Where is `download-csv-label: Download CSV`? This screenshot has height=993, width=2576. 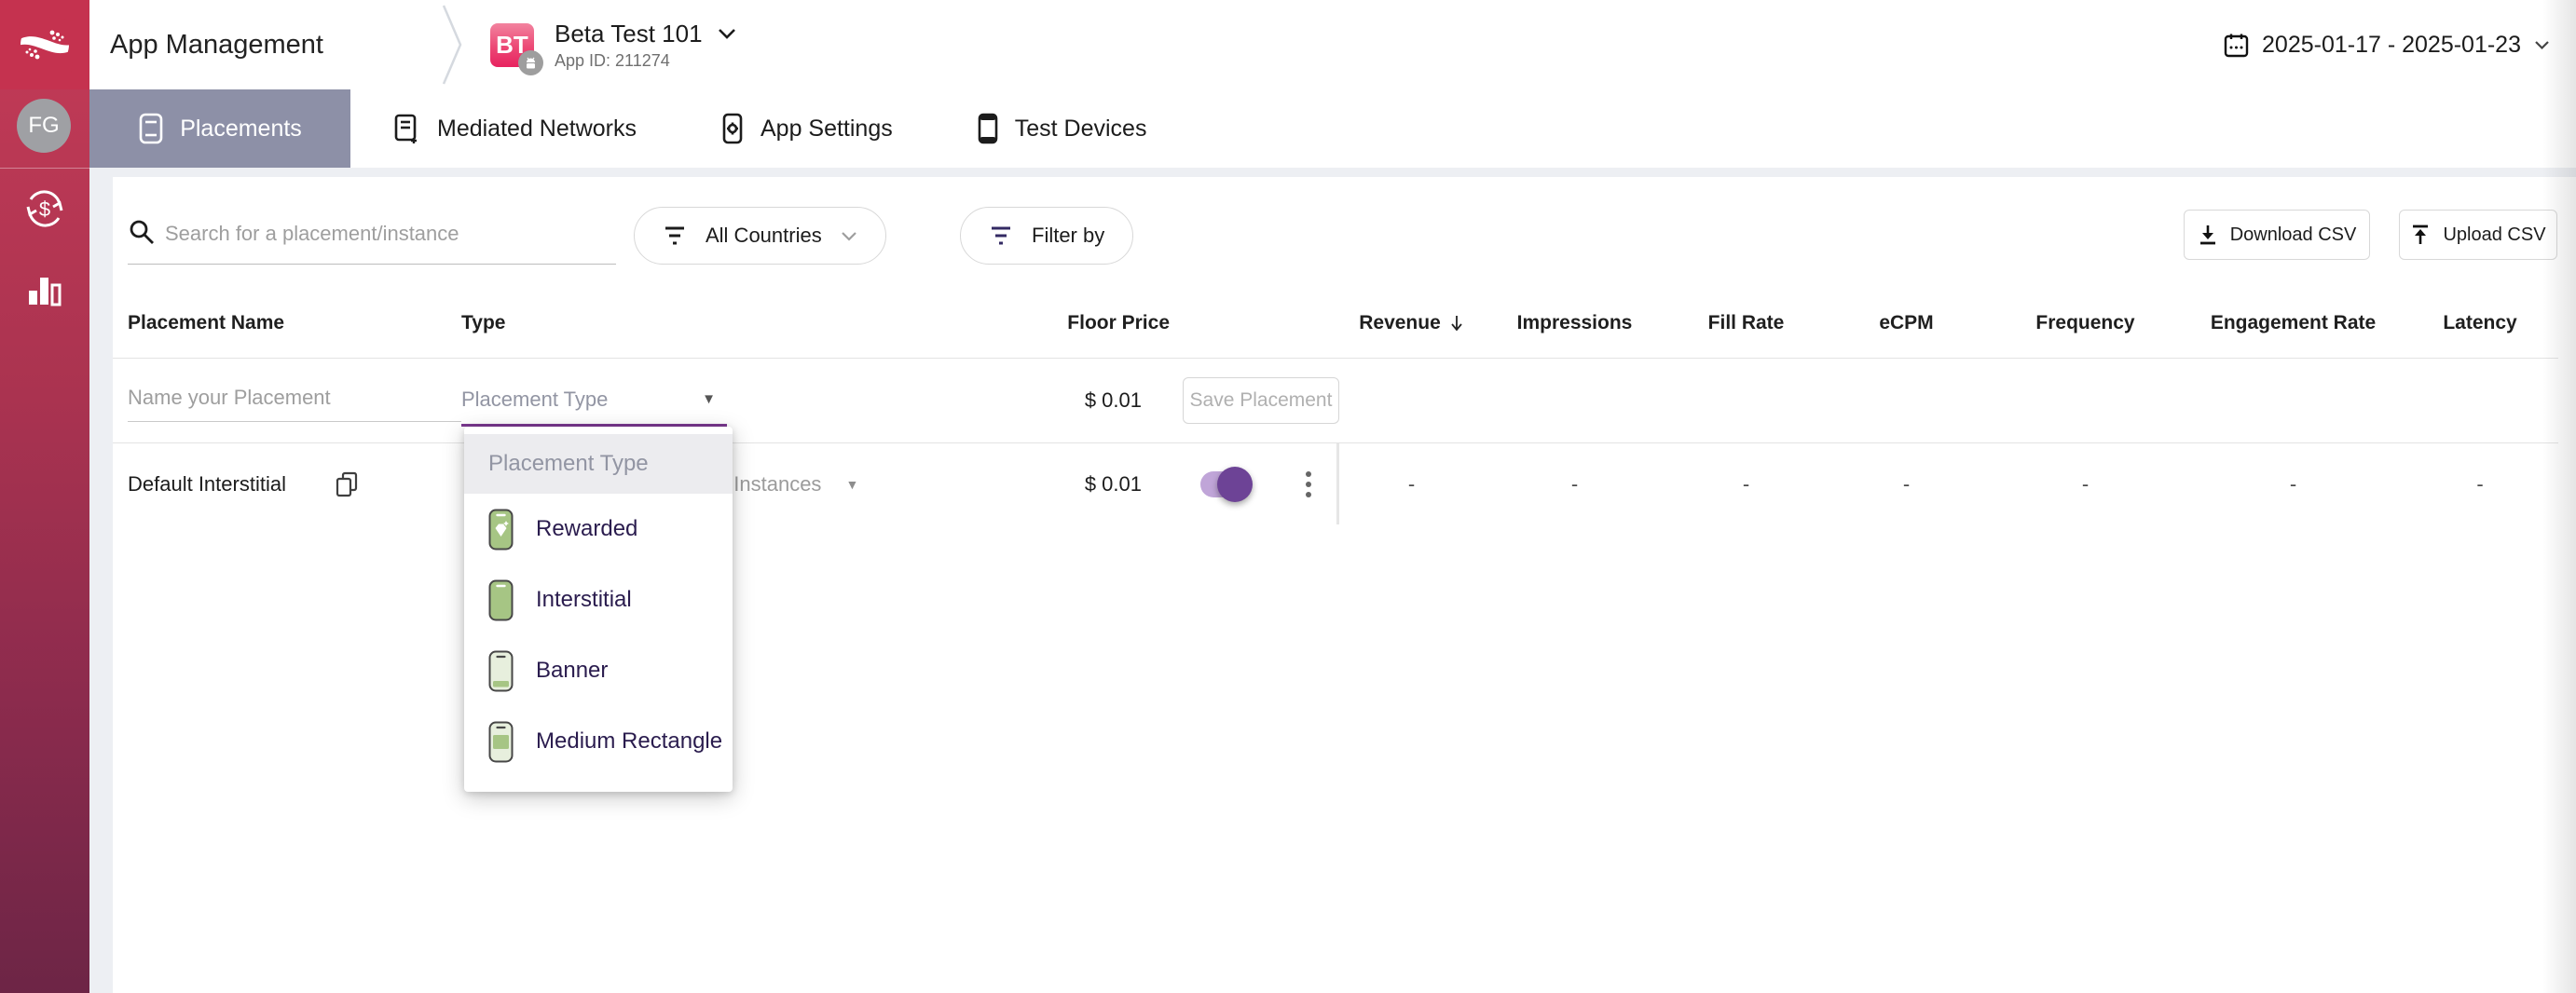 download-csv-label: Download CSV is located at coordinates (2293, 234).